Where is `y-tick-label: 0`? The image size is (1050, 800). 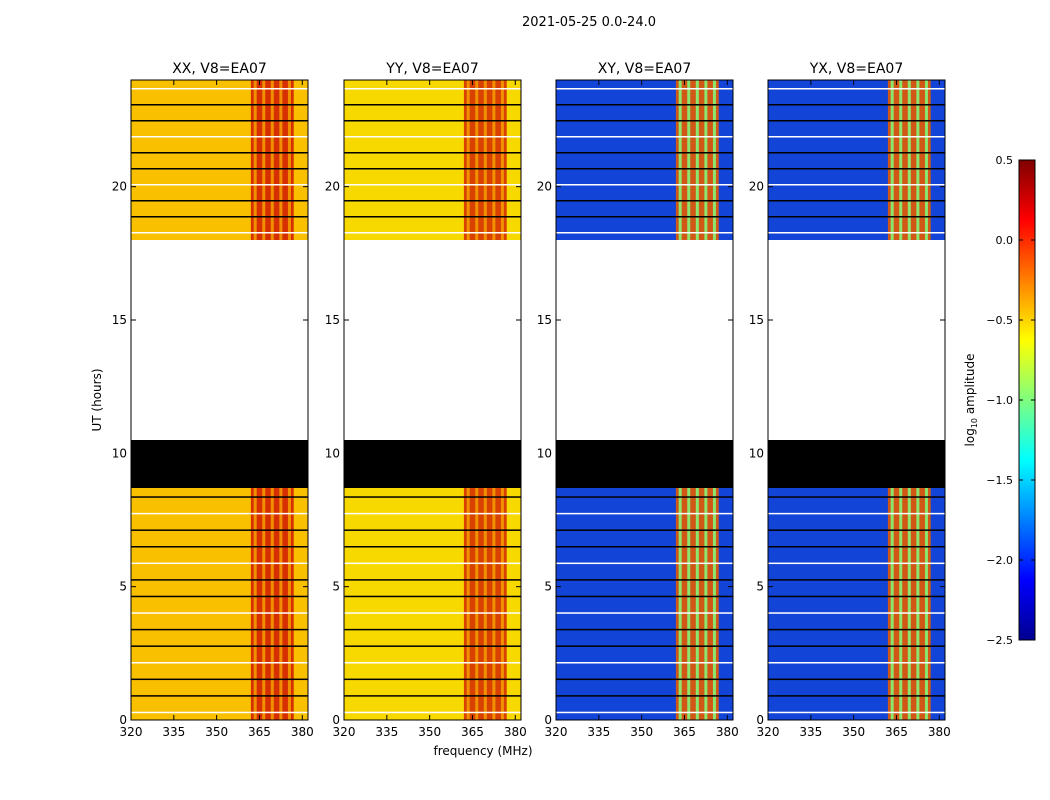 y-tick-label: 0 is located at coordinates (336, 720).